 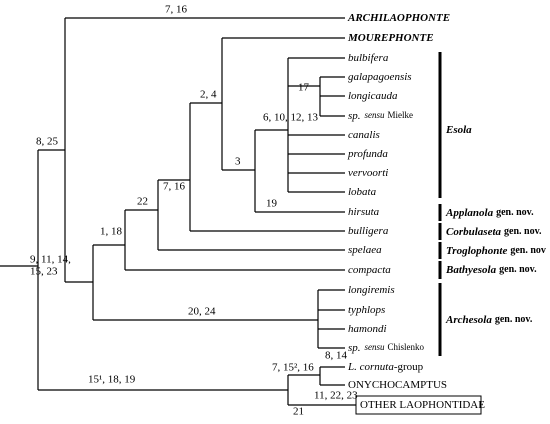 I want to click on leaf-label: longicauda, so click(x=373, y=96).